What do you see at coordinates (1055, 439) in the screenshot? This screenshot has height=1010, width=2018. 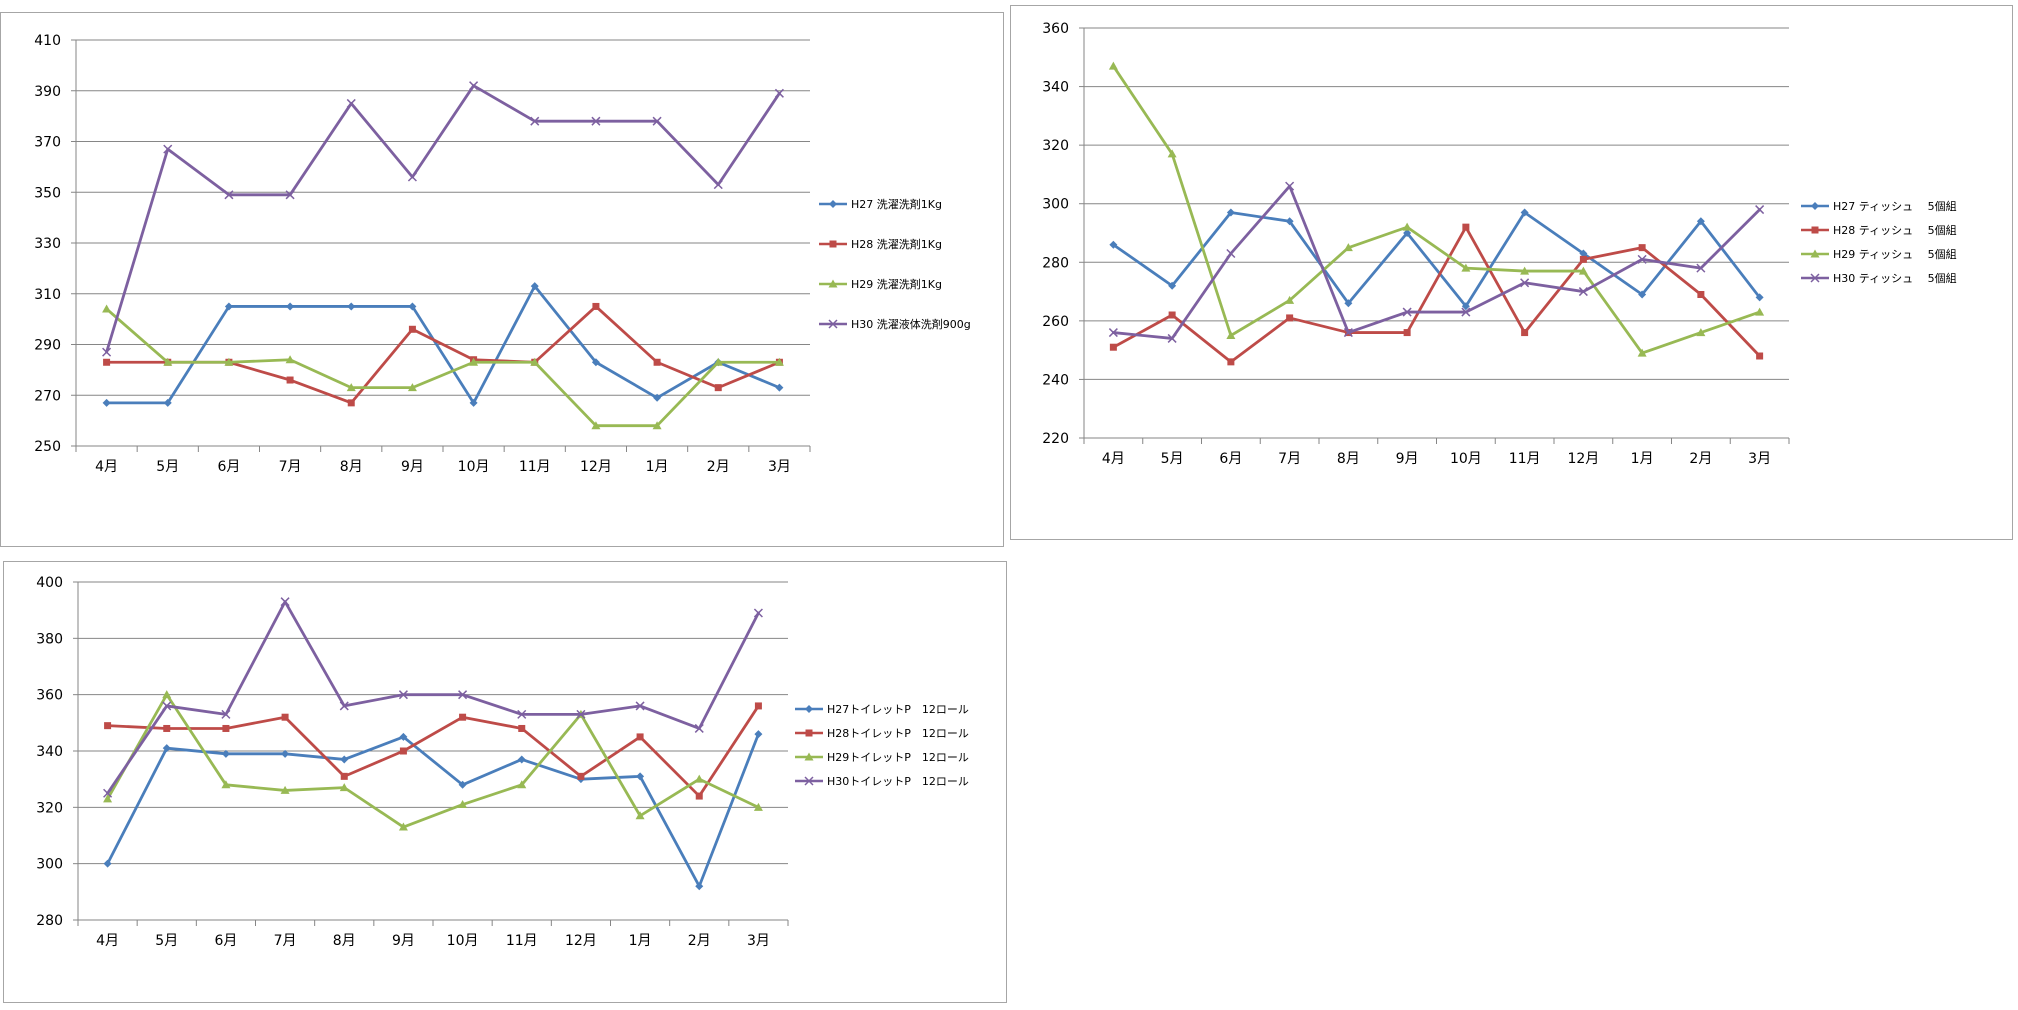 I see `y-tick-label: 220` at bounding box center [1055, 439].